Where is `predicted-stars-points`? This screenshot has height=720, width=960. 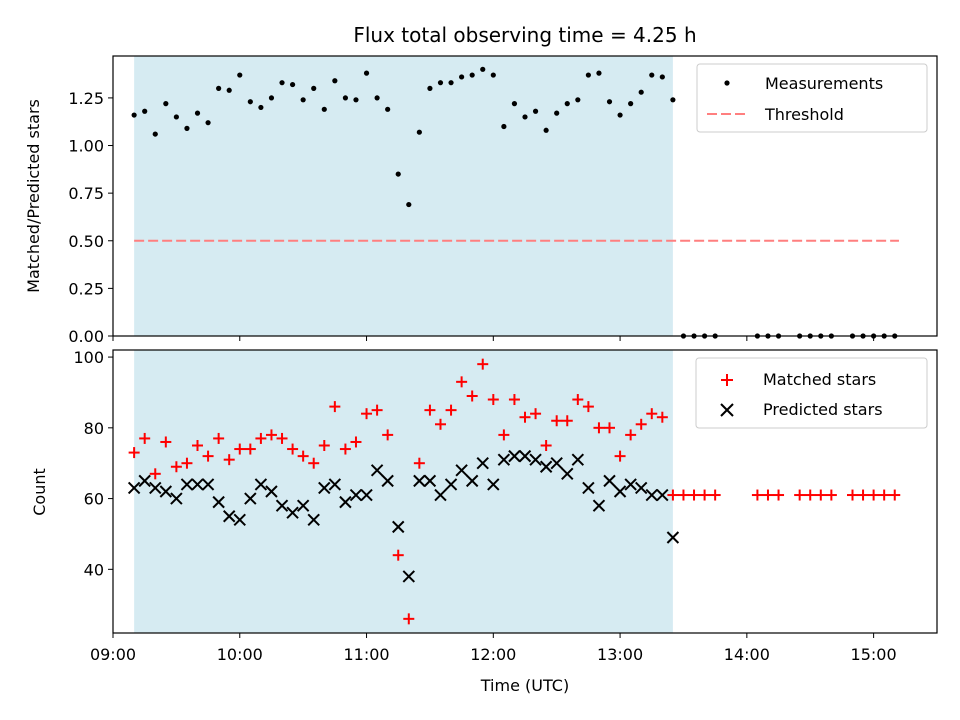
predicted-stars-points is located at coordinates (403, 516).